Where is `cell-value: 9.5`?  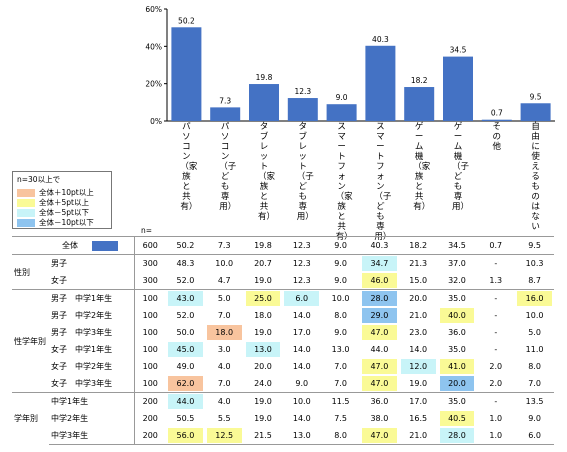 cell-value: 9.5 is located at coordinates (534, 245).